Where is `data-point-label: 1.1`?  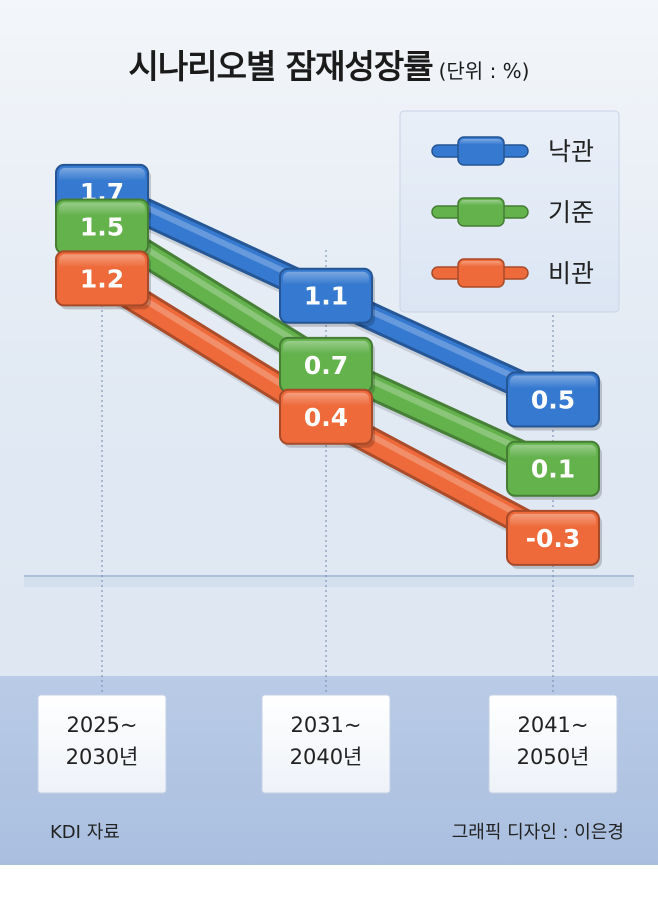
data-point-label: 1.1 is located at coordinates (327, 297).